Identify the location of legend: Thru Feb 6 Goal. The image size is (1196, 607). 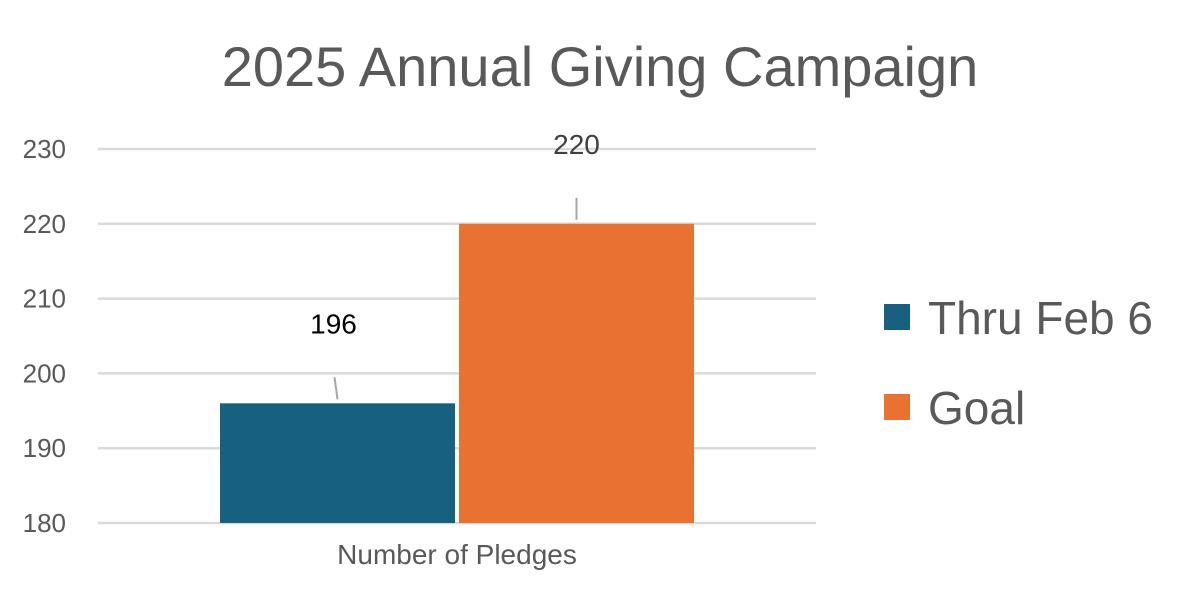
(1018, 363).